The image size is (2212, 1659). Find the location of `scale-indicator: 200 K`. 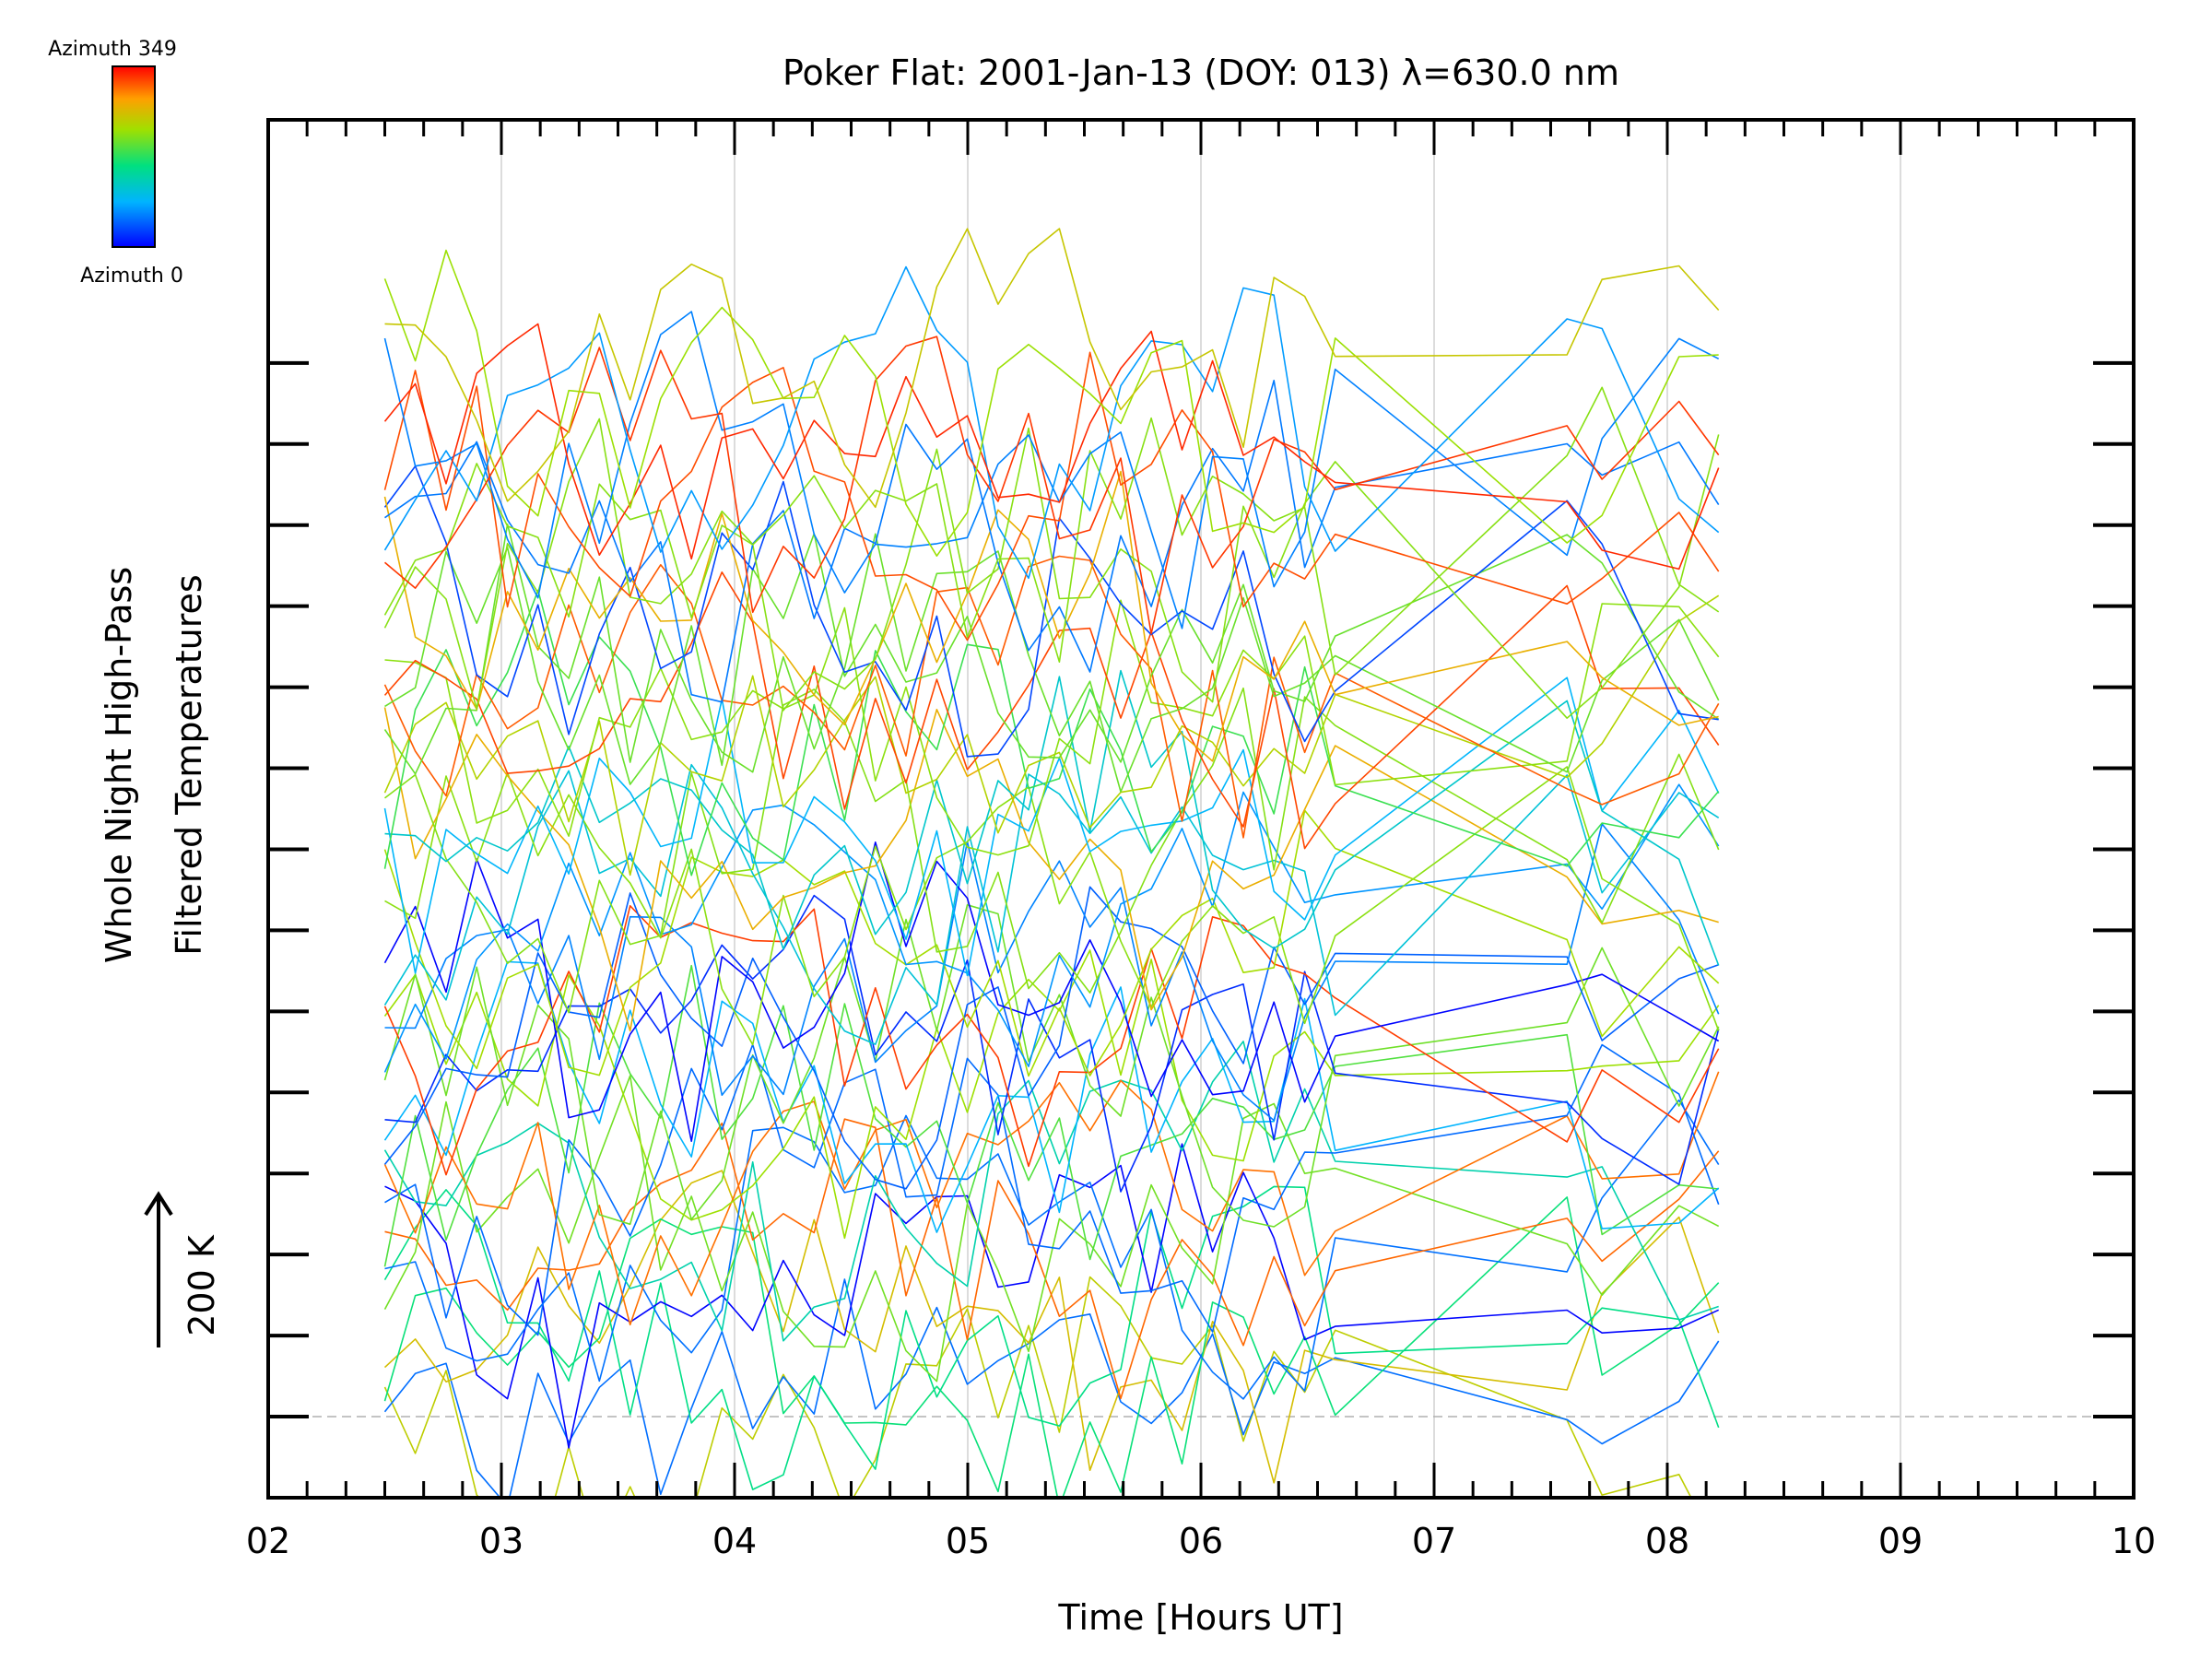

scale-indicator: 200 K is located at coordinates (183, 1269).